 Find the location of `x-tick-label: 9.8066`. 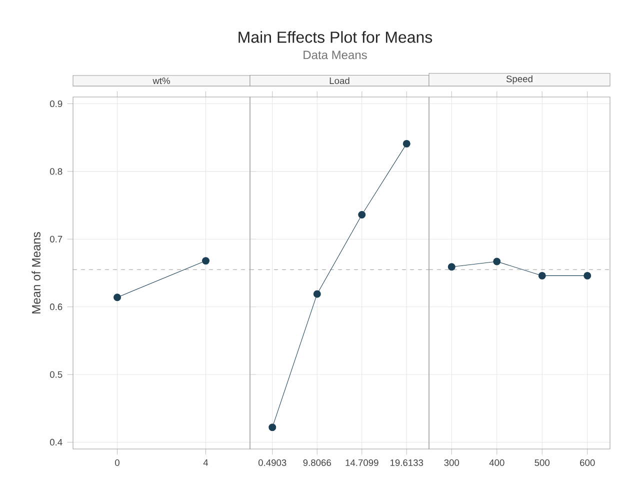

x-tick-label: 9.8066 is located at coordinates (317, 462).